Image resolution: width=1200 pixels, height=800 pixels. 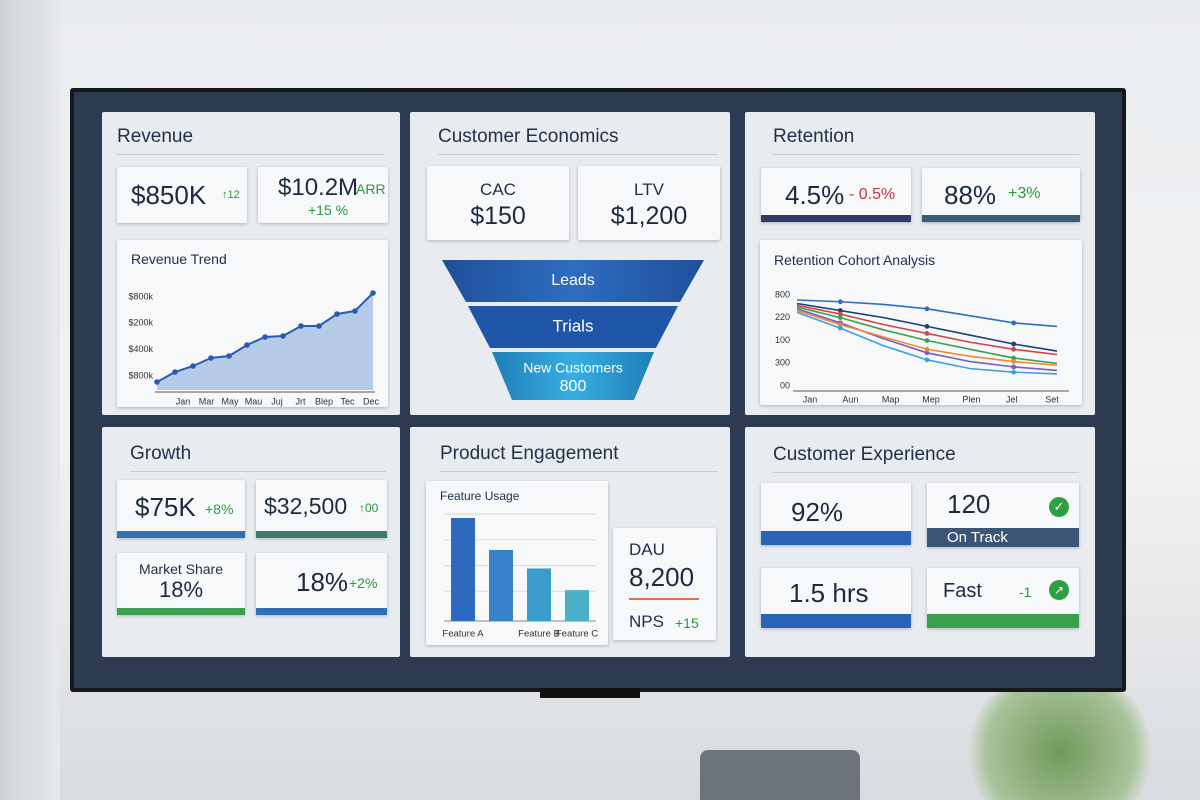 What do you see at coordinates (1052, 399) in the screenshot?
I see `x-axis-label: Set` at bounding box center [1052, 399].